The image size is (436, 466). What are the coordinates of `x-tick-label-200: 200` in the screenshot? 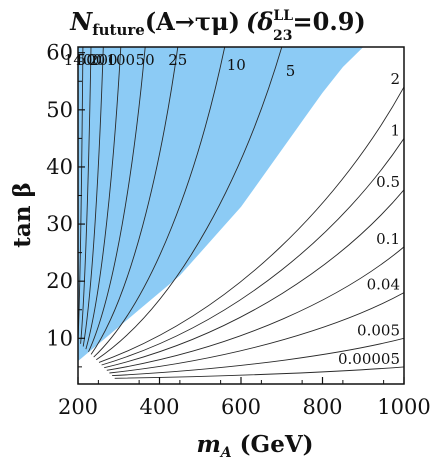 It's located at (78, 407).